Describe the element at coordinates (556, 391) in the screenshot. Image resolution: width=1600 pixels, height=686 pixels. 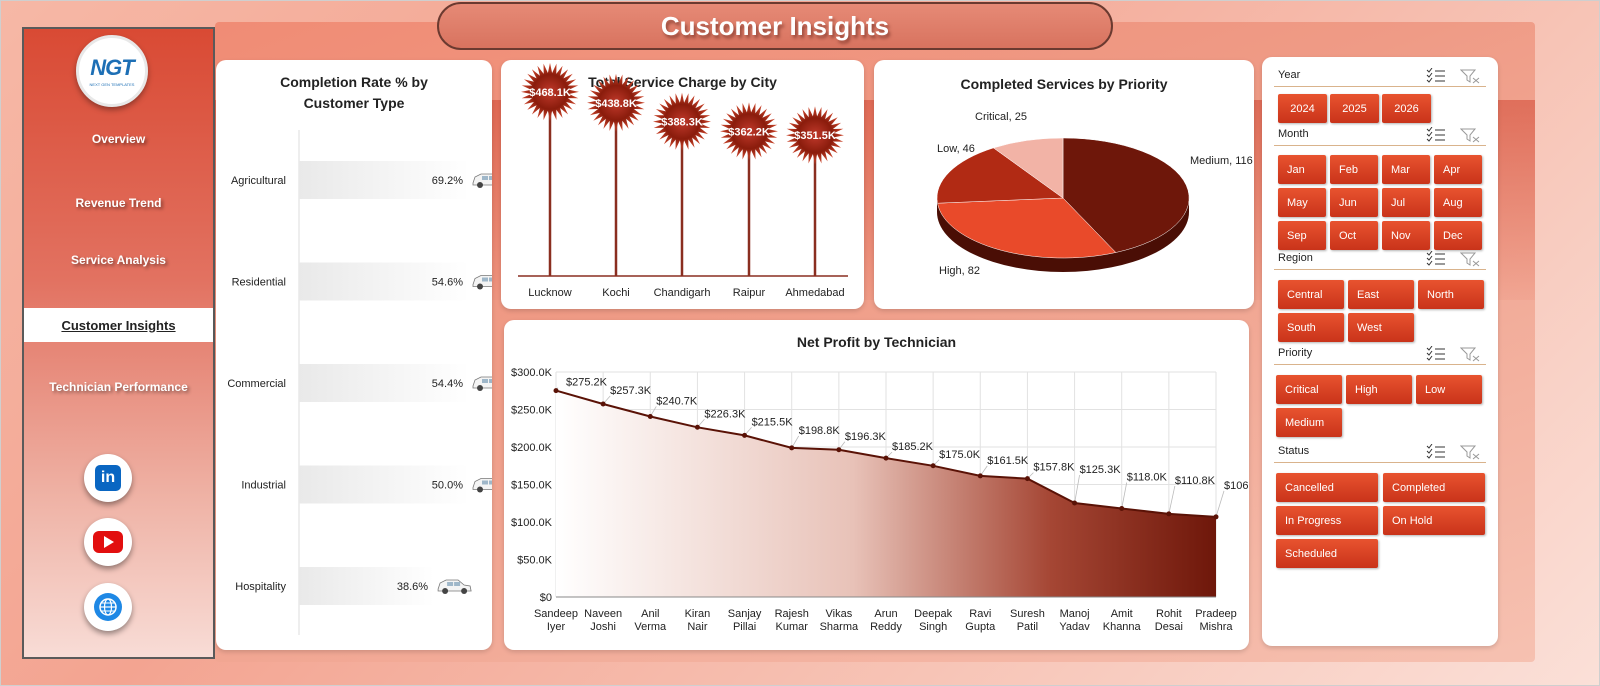
I see `profit-point-sandeep-iyer` at that location.